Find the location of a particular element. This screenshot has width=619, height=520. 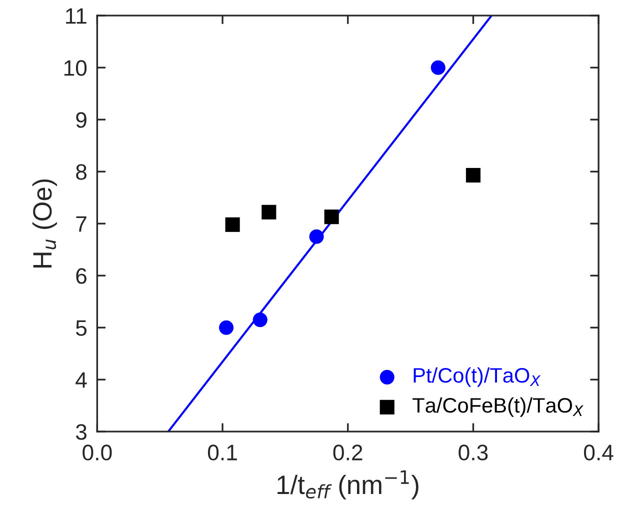

y-tick-label: 4 is located at coordinates (81, 380).